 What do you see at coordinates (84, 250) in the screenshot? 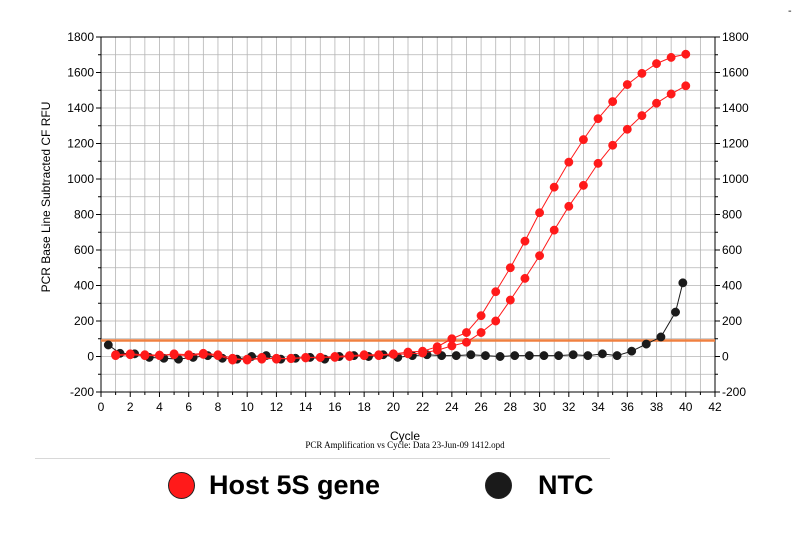
I see `y-tick-label-left: 600` at bounding box center [84, 250].